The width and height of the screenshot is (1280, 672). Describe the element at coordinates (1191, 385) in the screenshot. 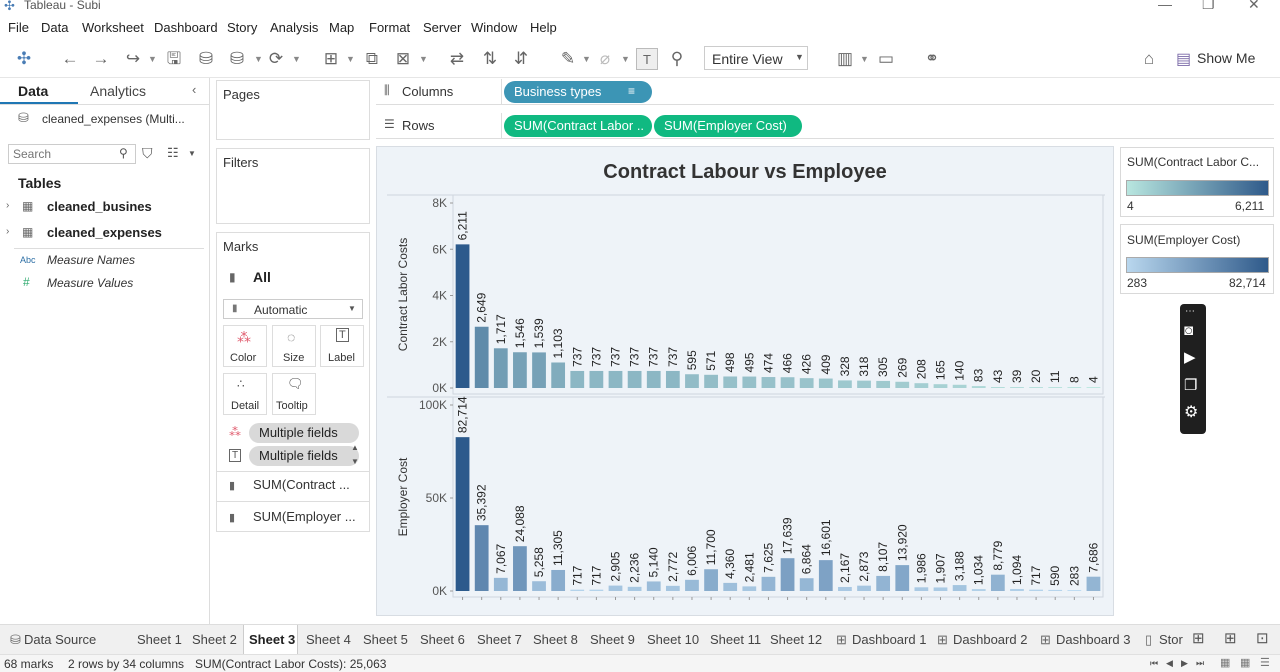

I see `windows-icon: ❐` at that location.